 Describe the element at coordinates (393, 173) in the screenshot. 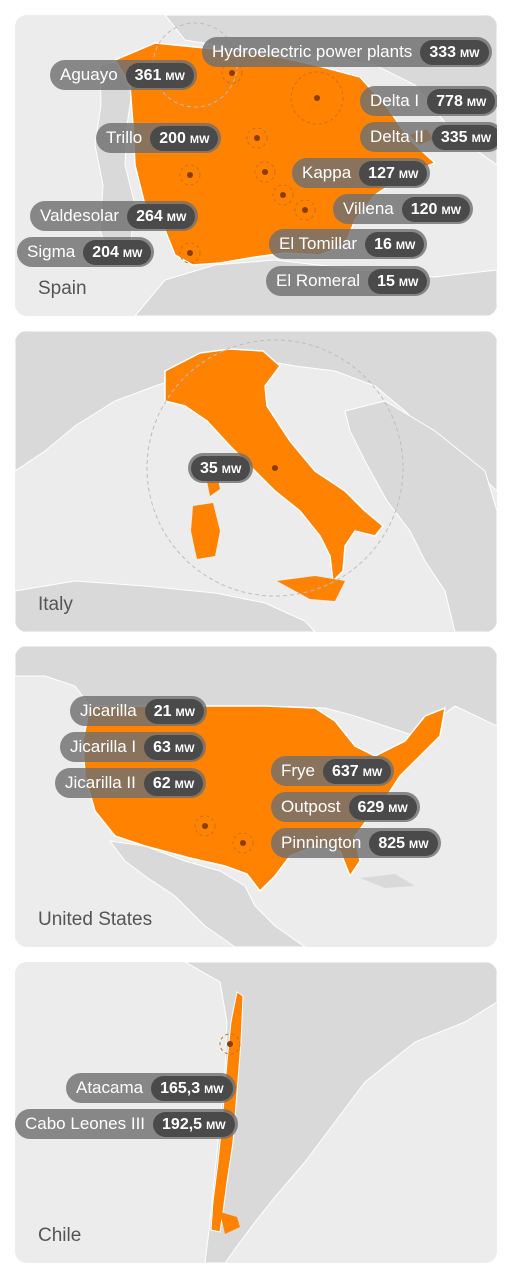

I see `plant-value: 127 MW` at that location.